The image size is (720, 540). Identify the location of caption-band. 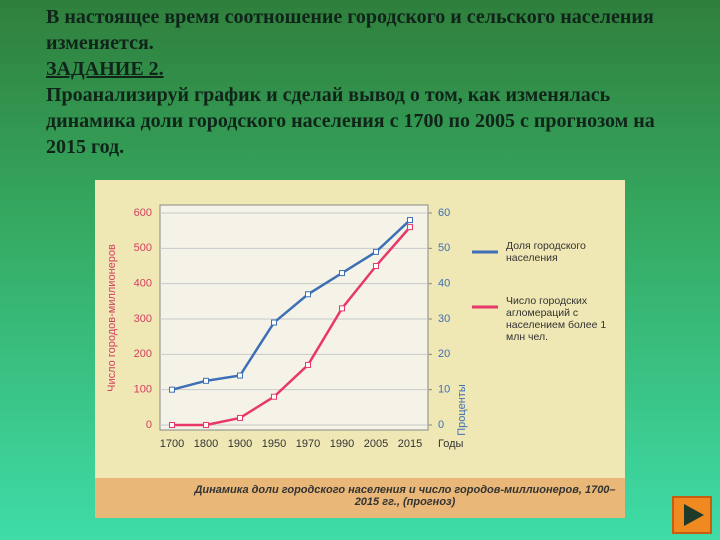
(360, 498).